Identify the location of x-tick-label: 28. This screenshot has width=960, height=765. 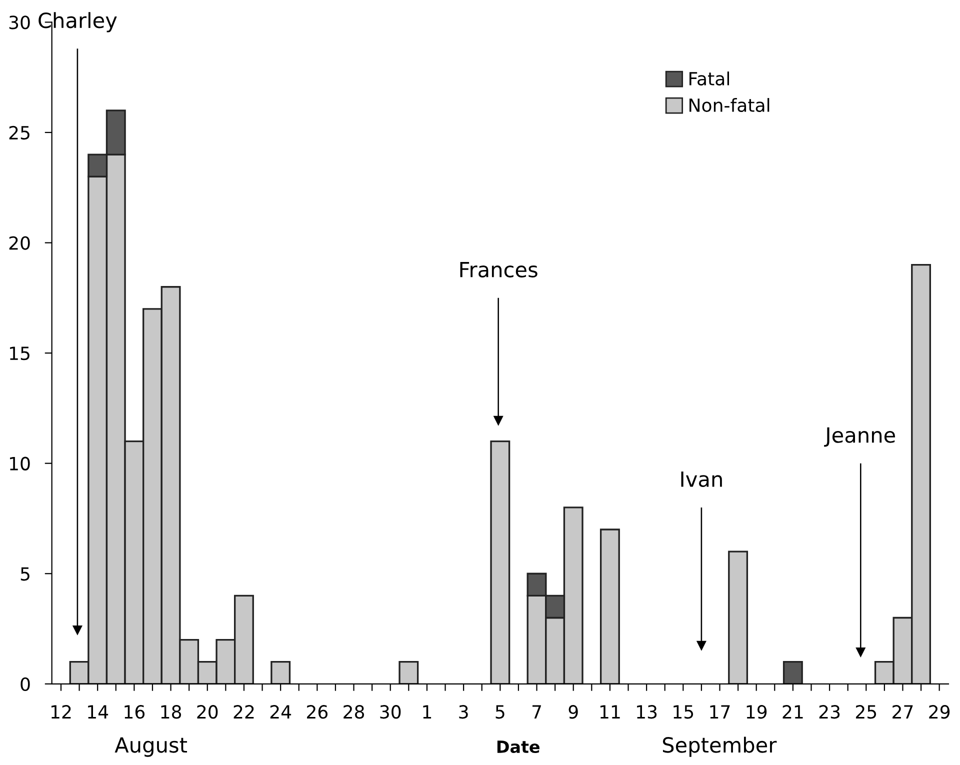
(354, 712).